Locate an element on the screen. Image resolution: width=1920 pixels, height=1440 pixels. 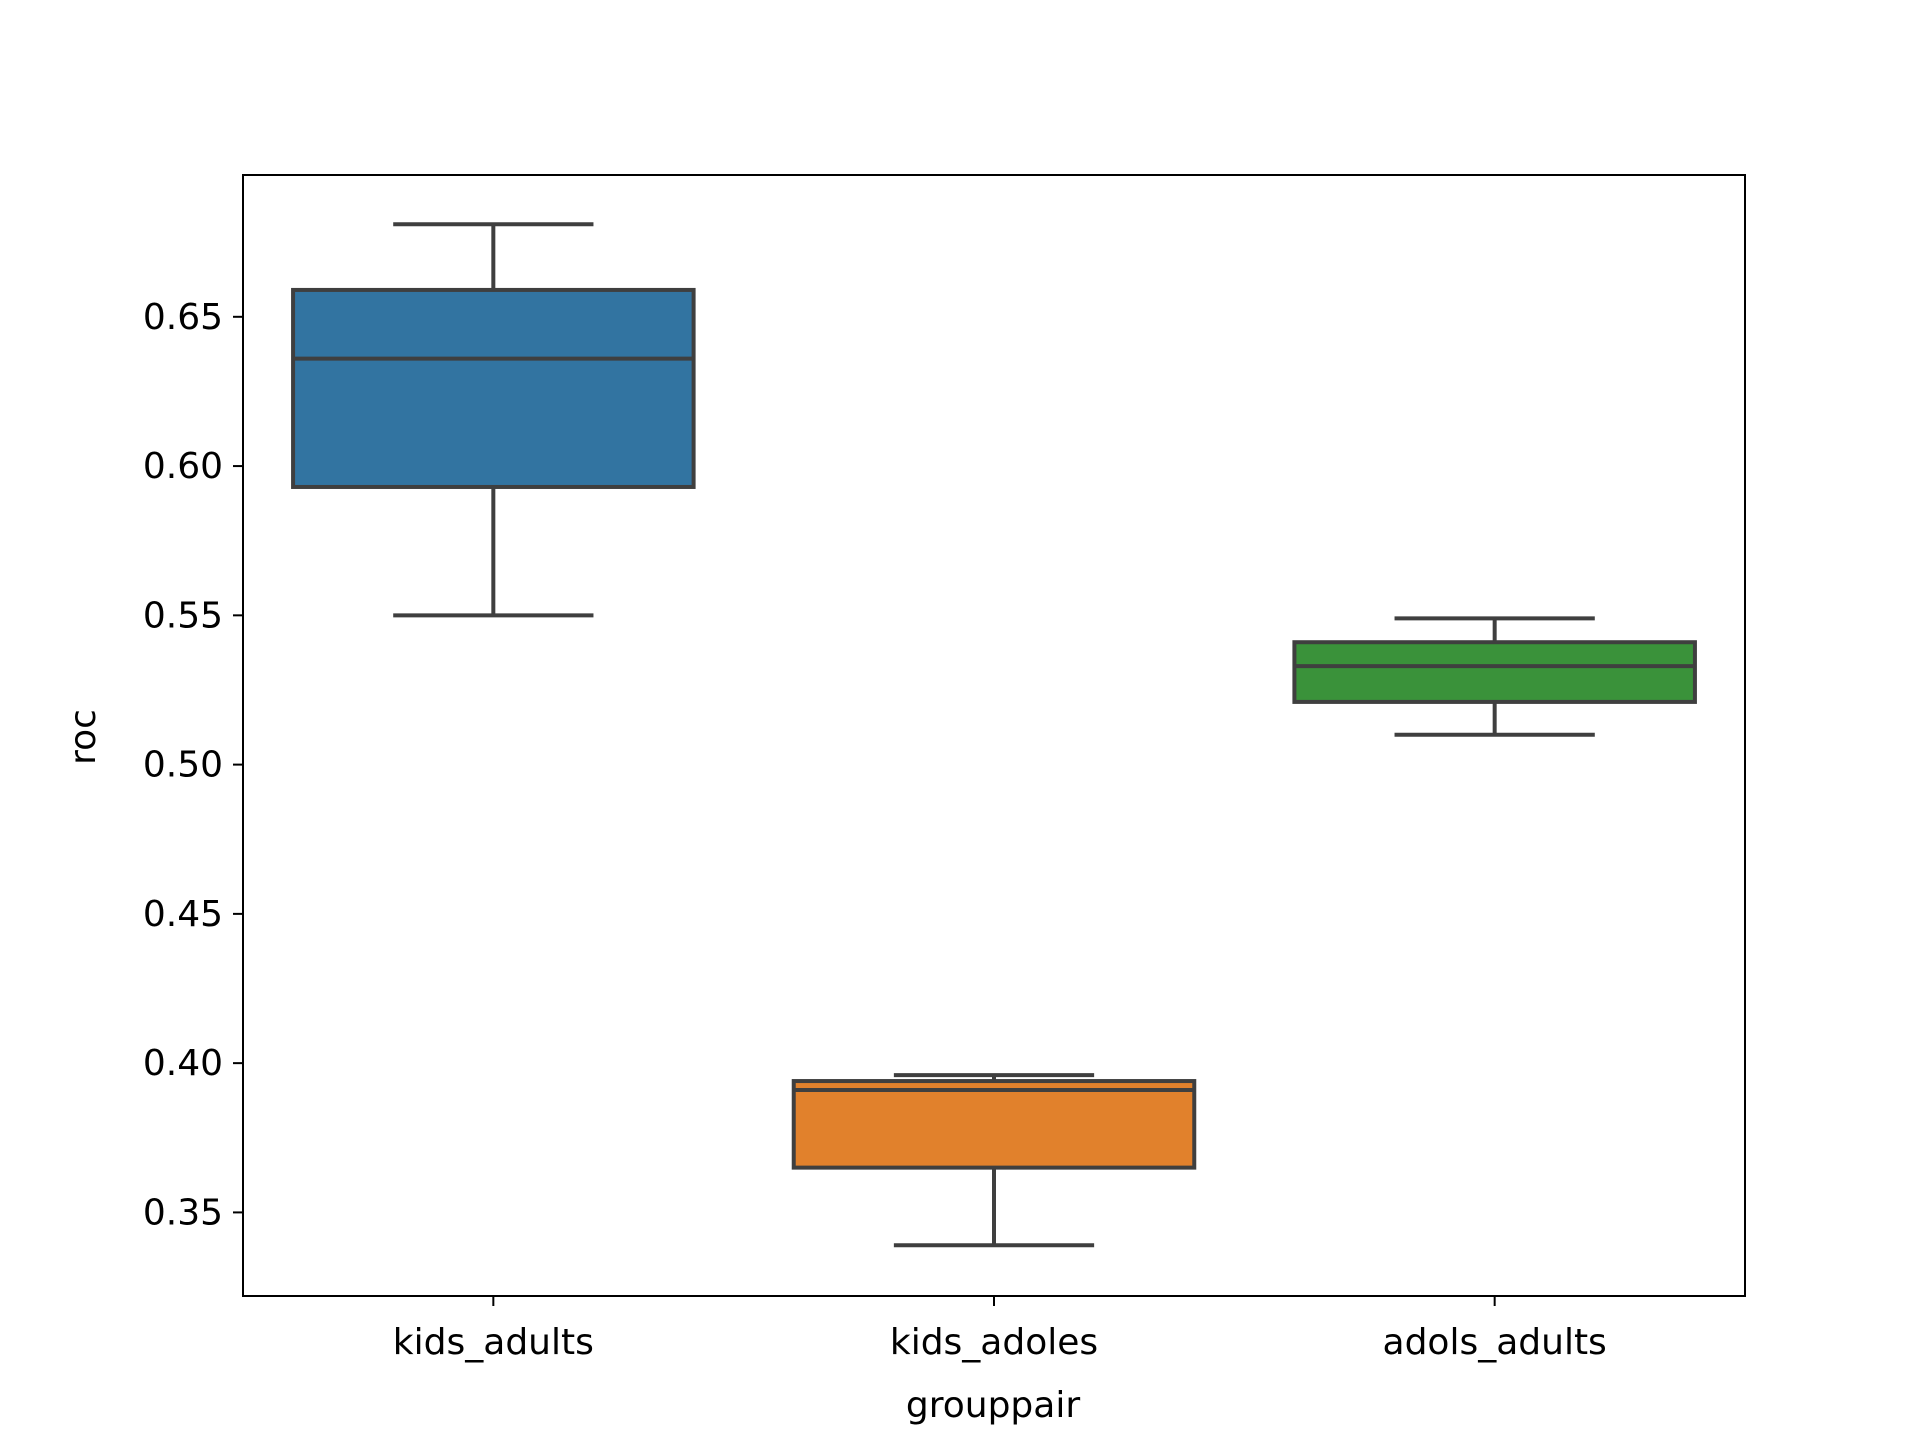
y-tick-label: 0.45 is located at coordinates (183, 914).